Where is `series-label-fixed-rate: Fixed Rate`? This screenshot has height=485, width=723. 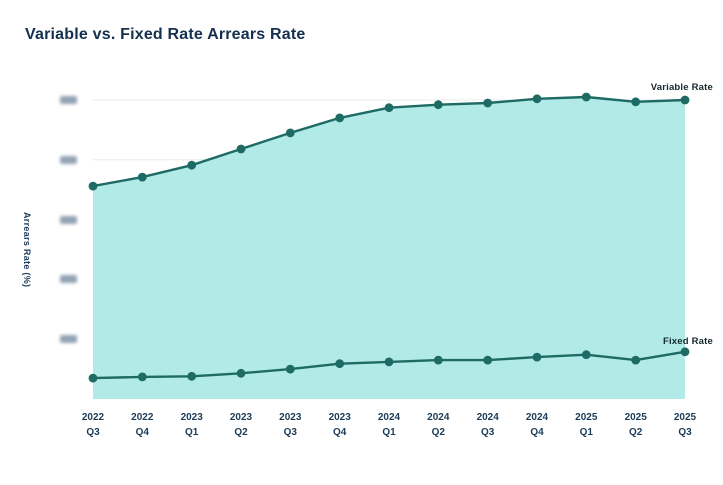 series-label-fixed-rate: Fixed Rate is located at coordinates (687, 341).